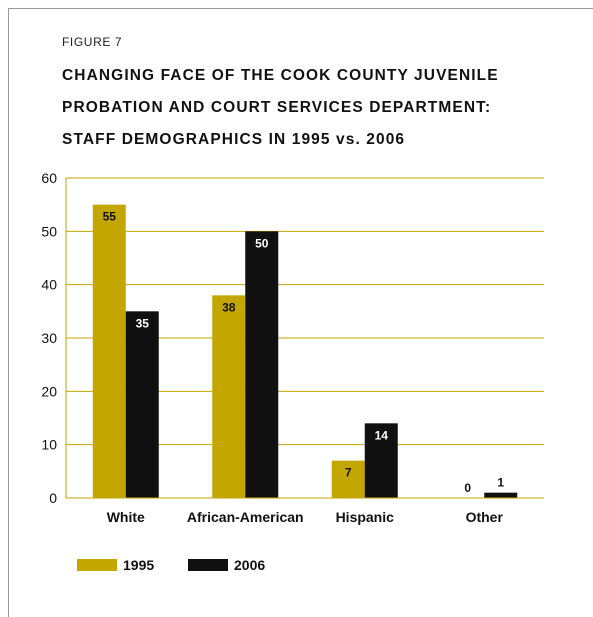 Image resolution: width=593 pixels, height=617 pixels. Describe the element at coordinates (49, 445) in the screenshot. I see `y-tick-label-10: 10` at that location.